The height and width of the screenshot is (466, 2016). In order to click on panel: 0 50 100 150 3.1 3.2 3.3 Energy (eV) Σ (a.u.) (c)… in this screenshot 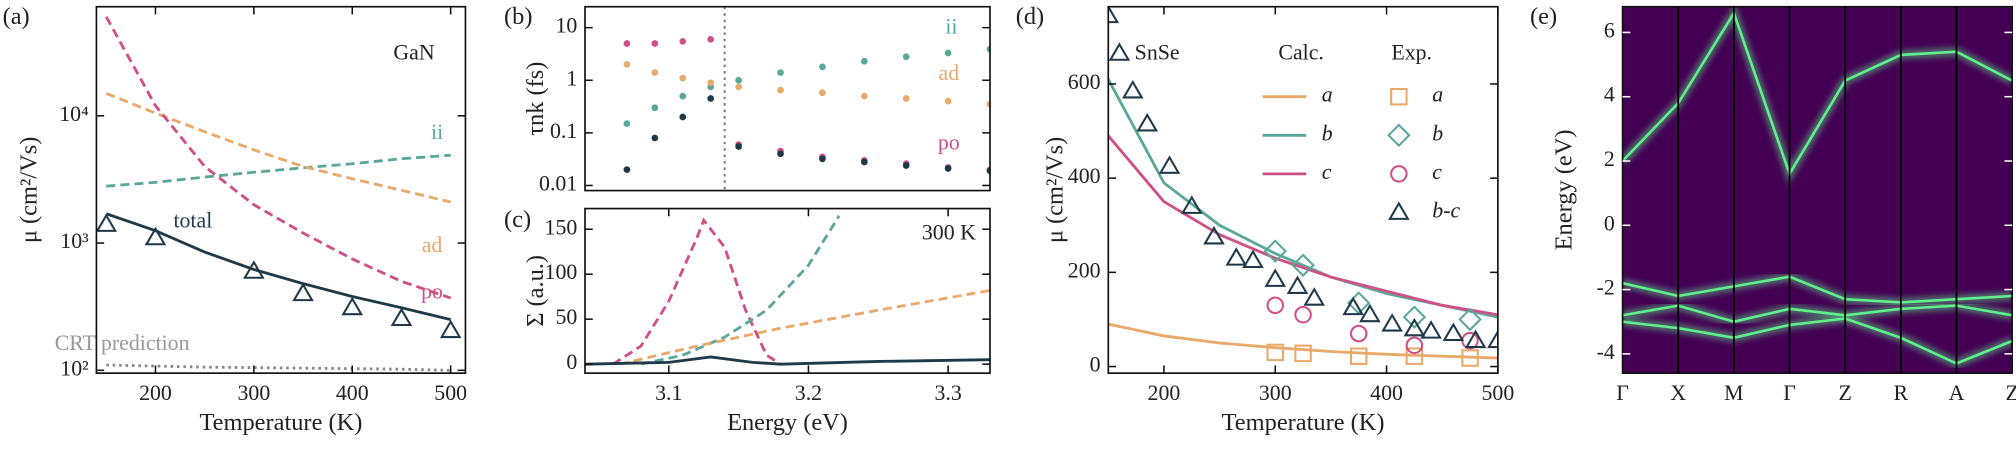, I will do `click(747, 321)`.